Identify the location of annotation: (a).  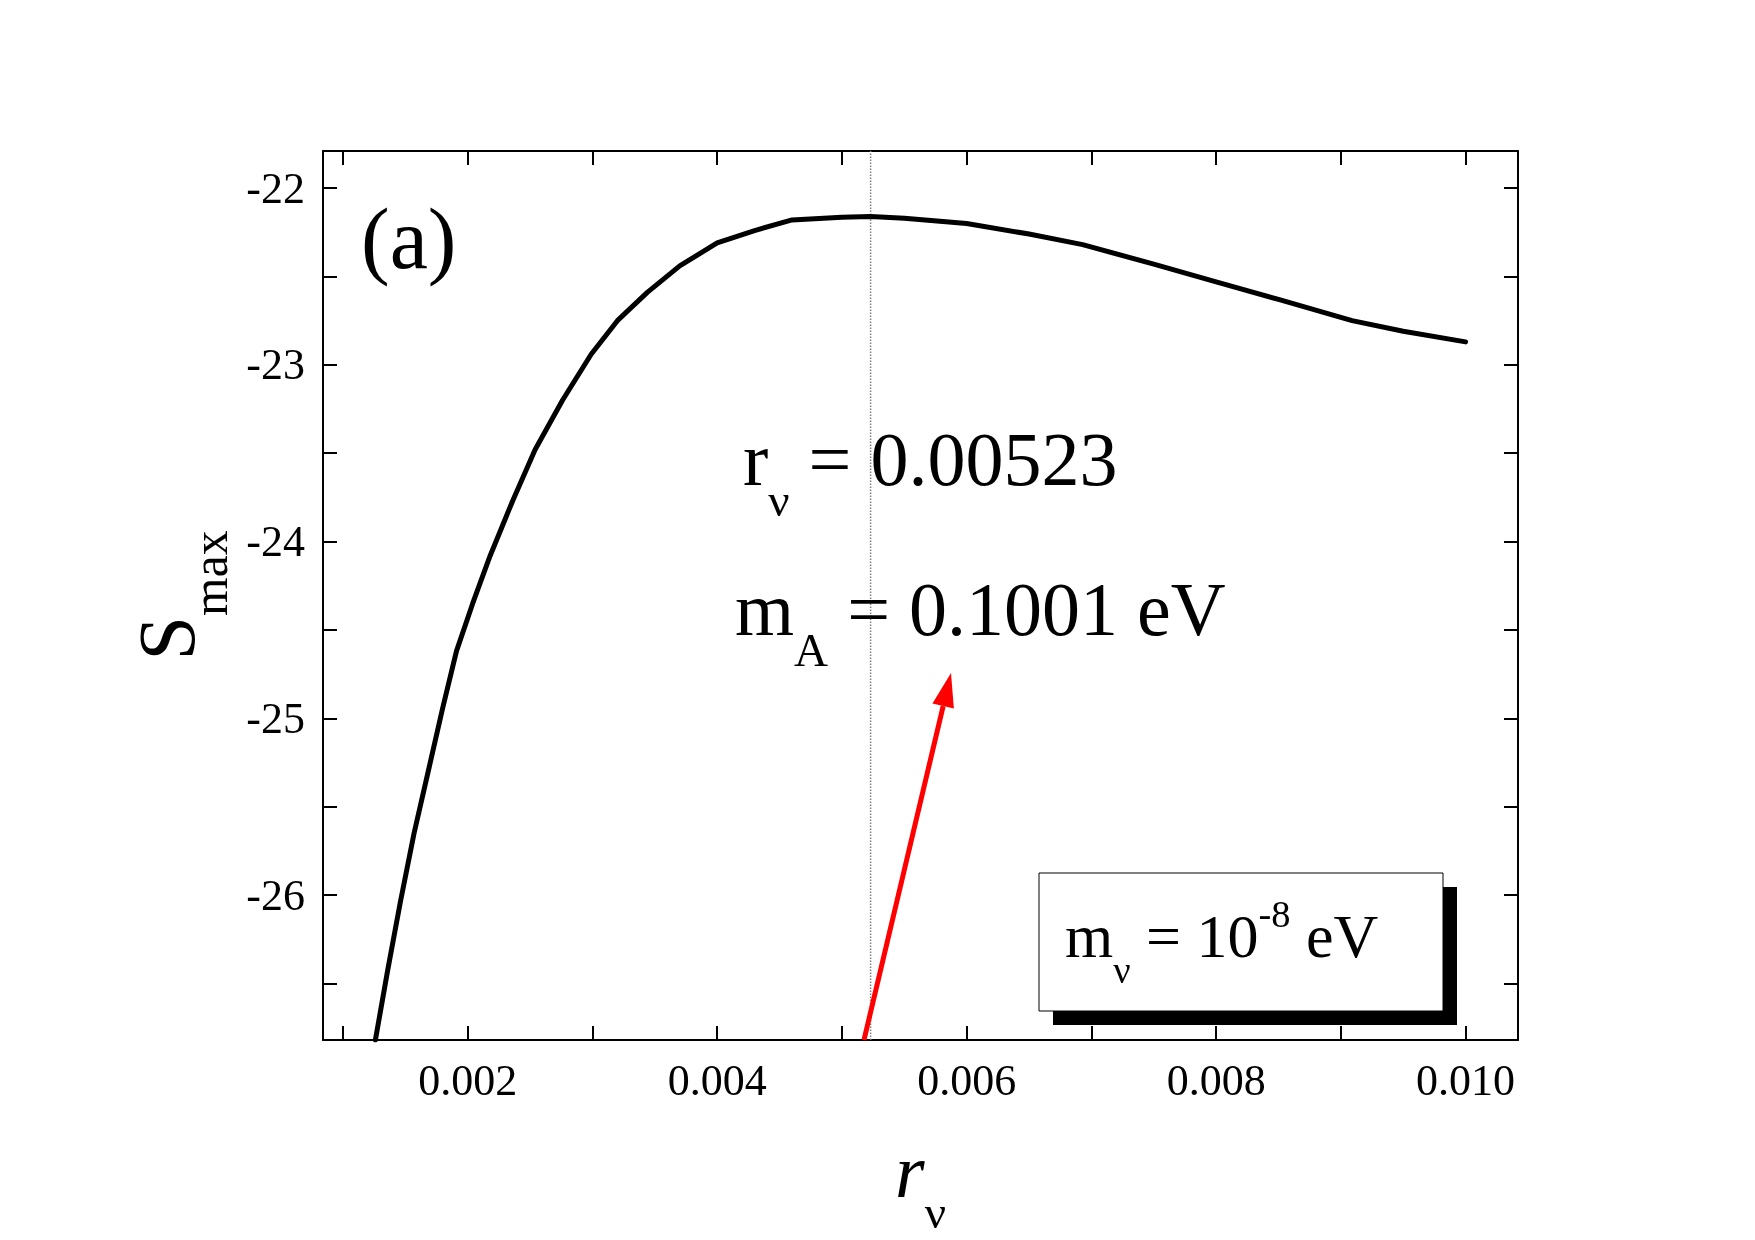
(409, 239).